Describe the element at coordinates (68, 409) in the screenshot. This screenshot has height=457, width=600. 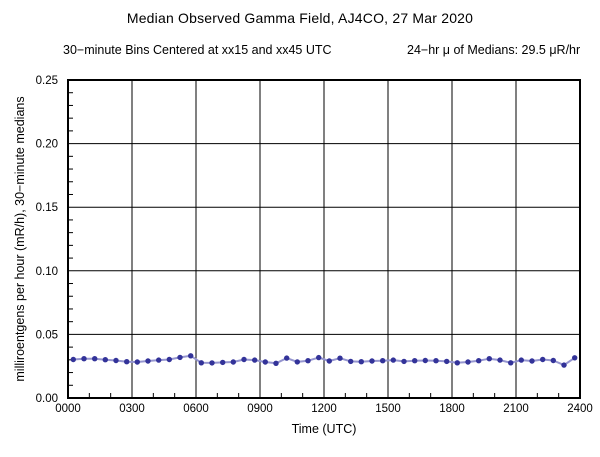
I see `x-tick-label: 0000` at that location.